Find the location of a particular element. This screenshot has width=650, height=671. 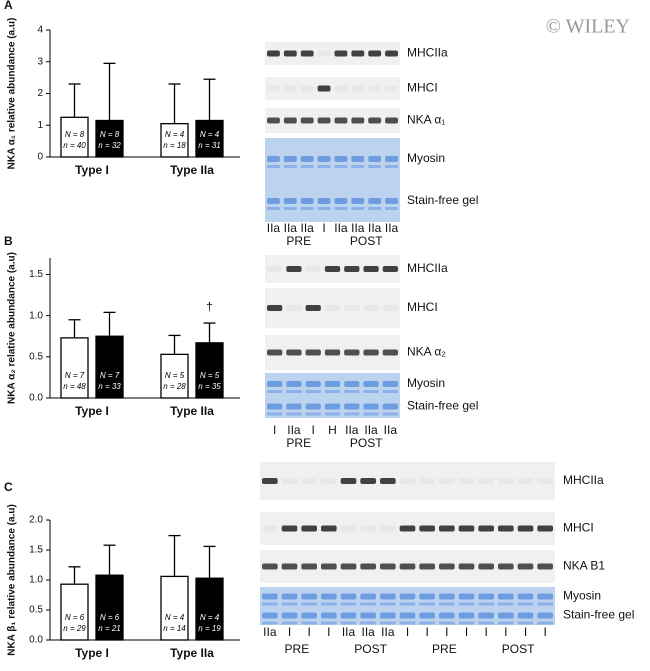

y-tick-label: 1.0 is located at coordinates (36, 315).